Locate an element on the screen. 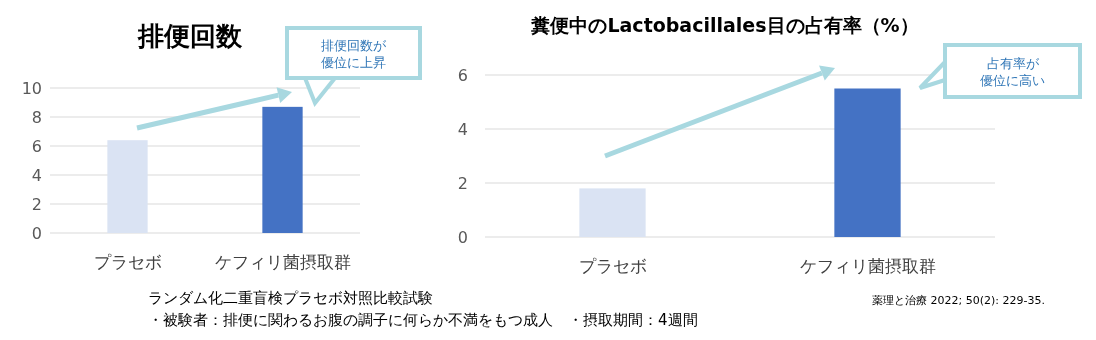  text: ・被験者：排便に関わるお腹の調子に何らか不満をもつ成人 ・摂取期間：4週間 is located at coordinates (423, 320).